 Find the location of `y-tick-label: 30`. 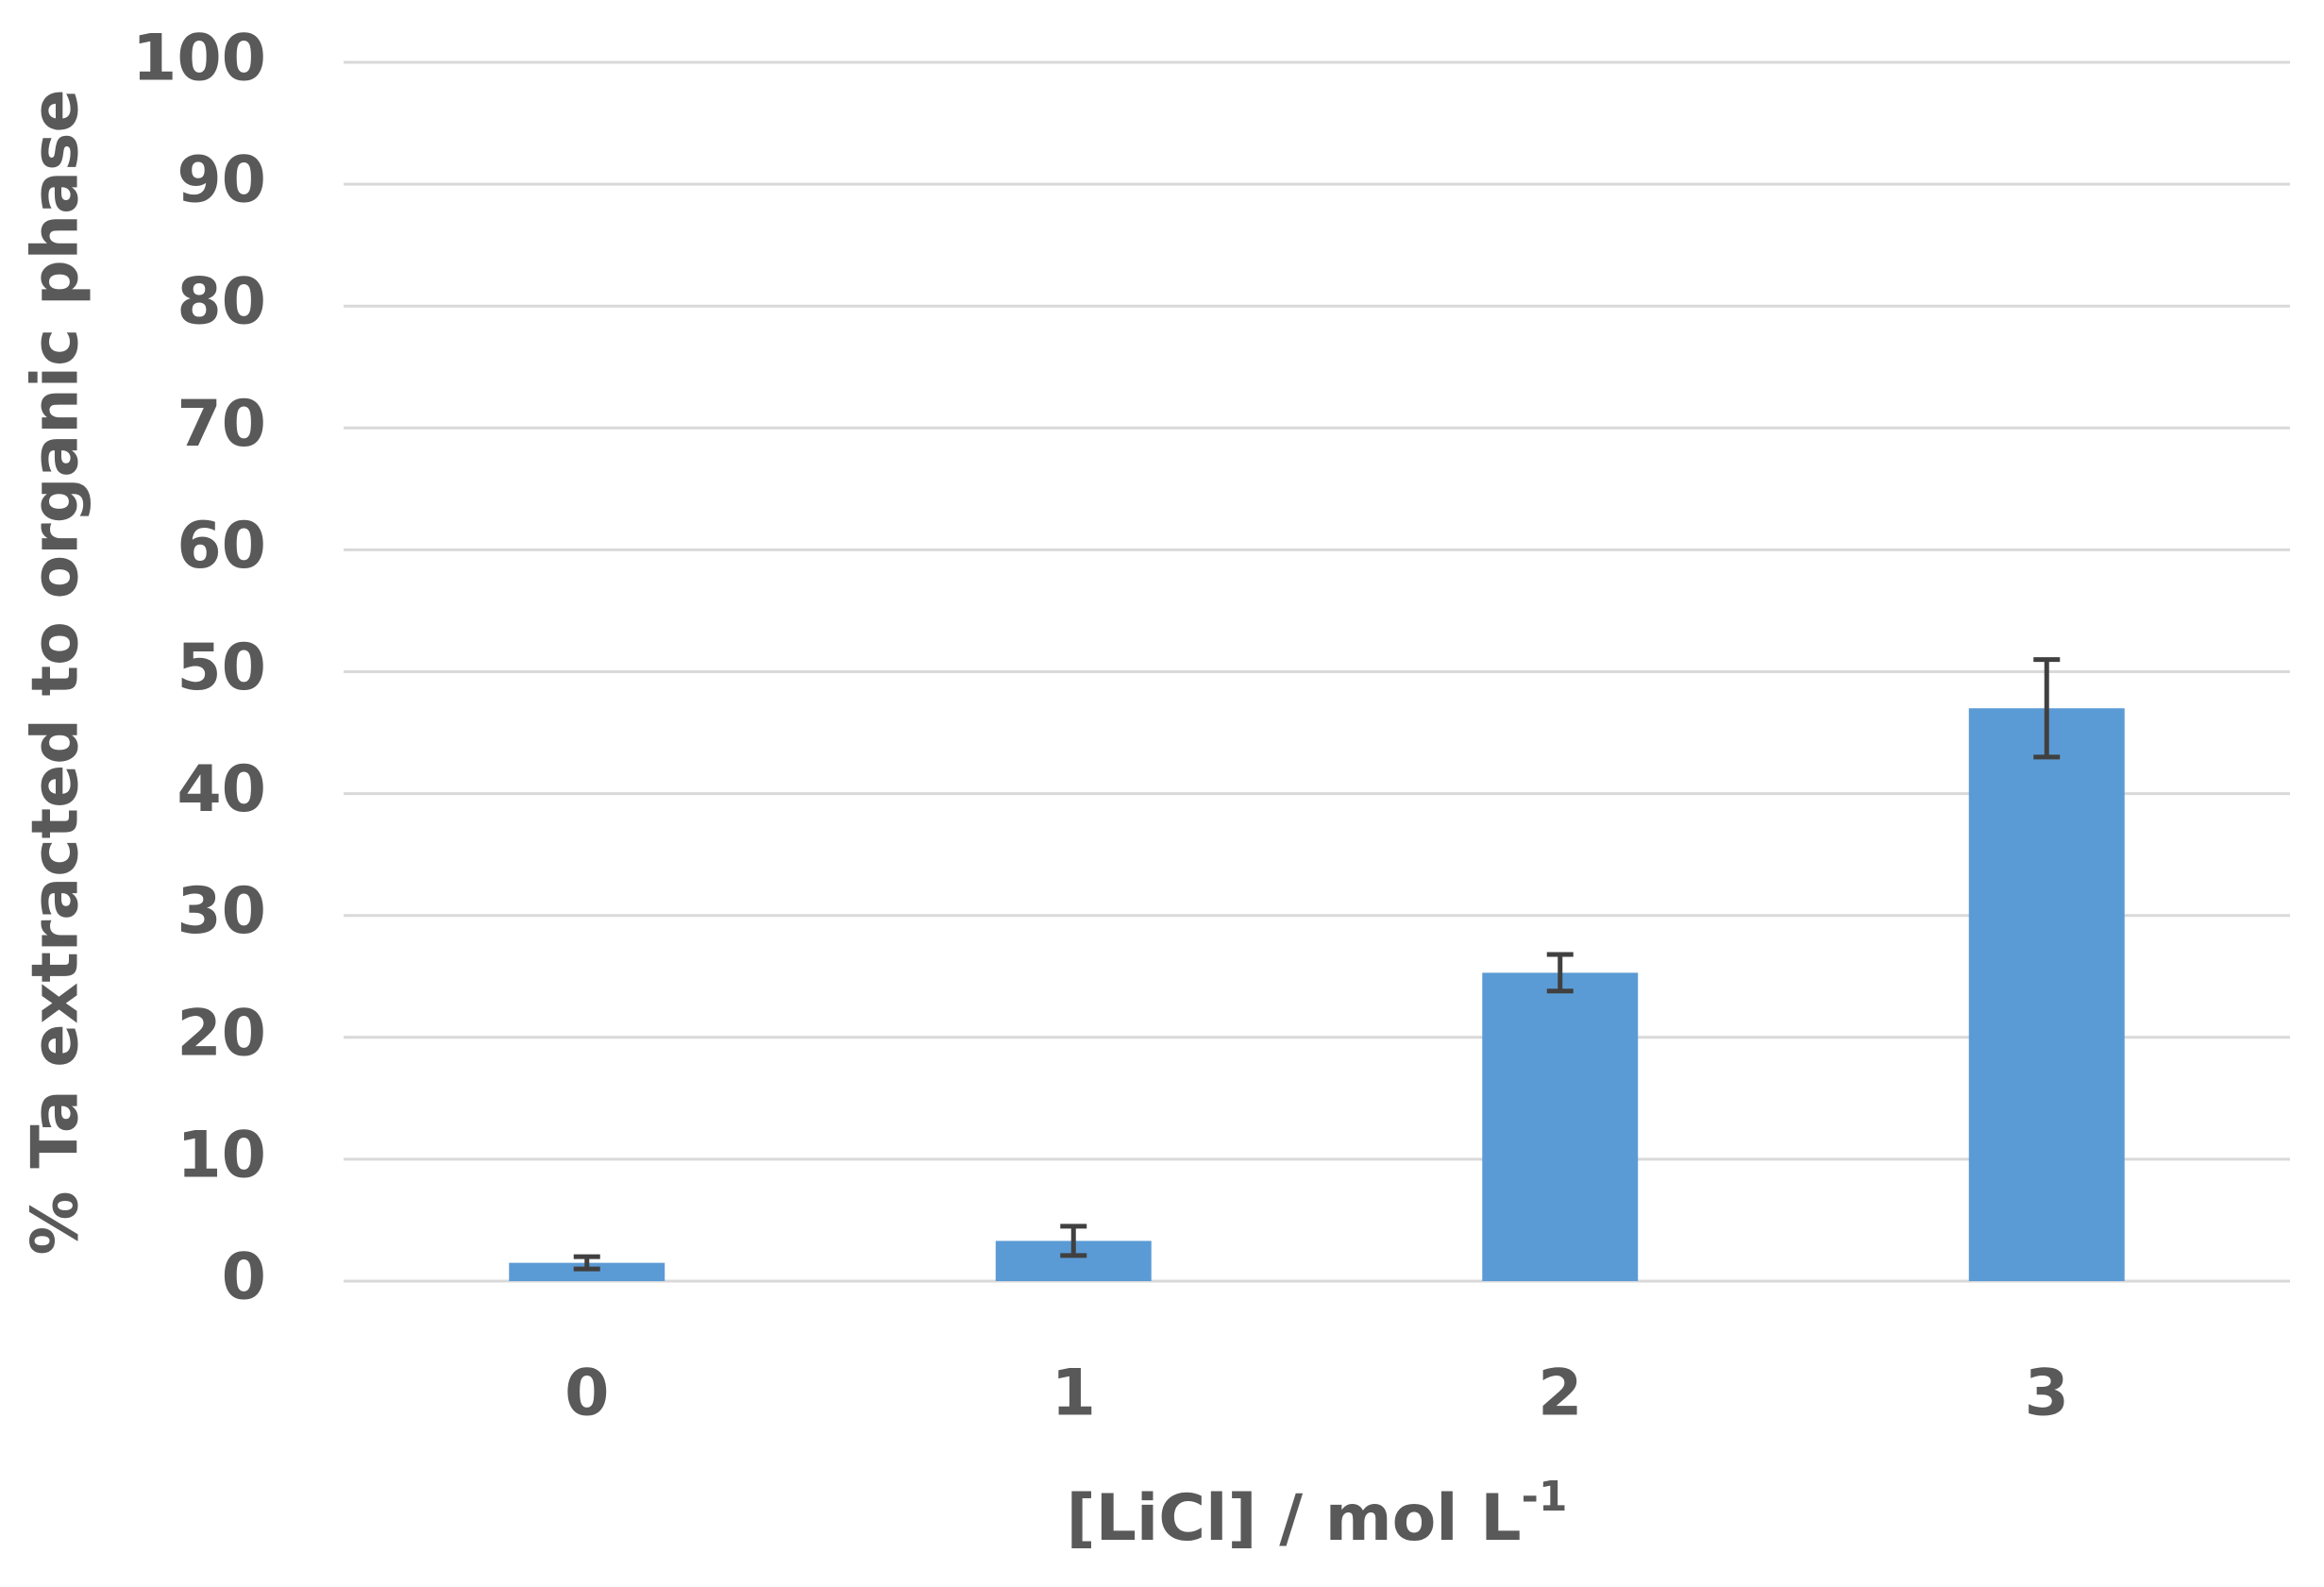

y-tick-label: 30 is located at coordinates (221, 911).